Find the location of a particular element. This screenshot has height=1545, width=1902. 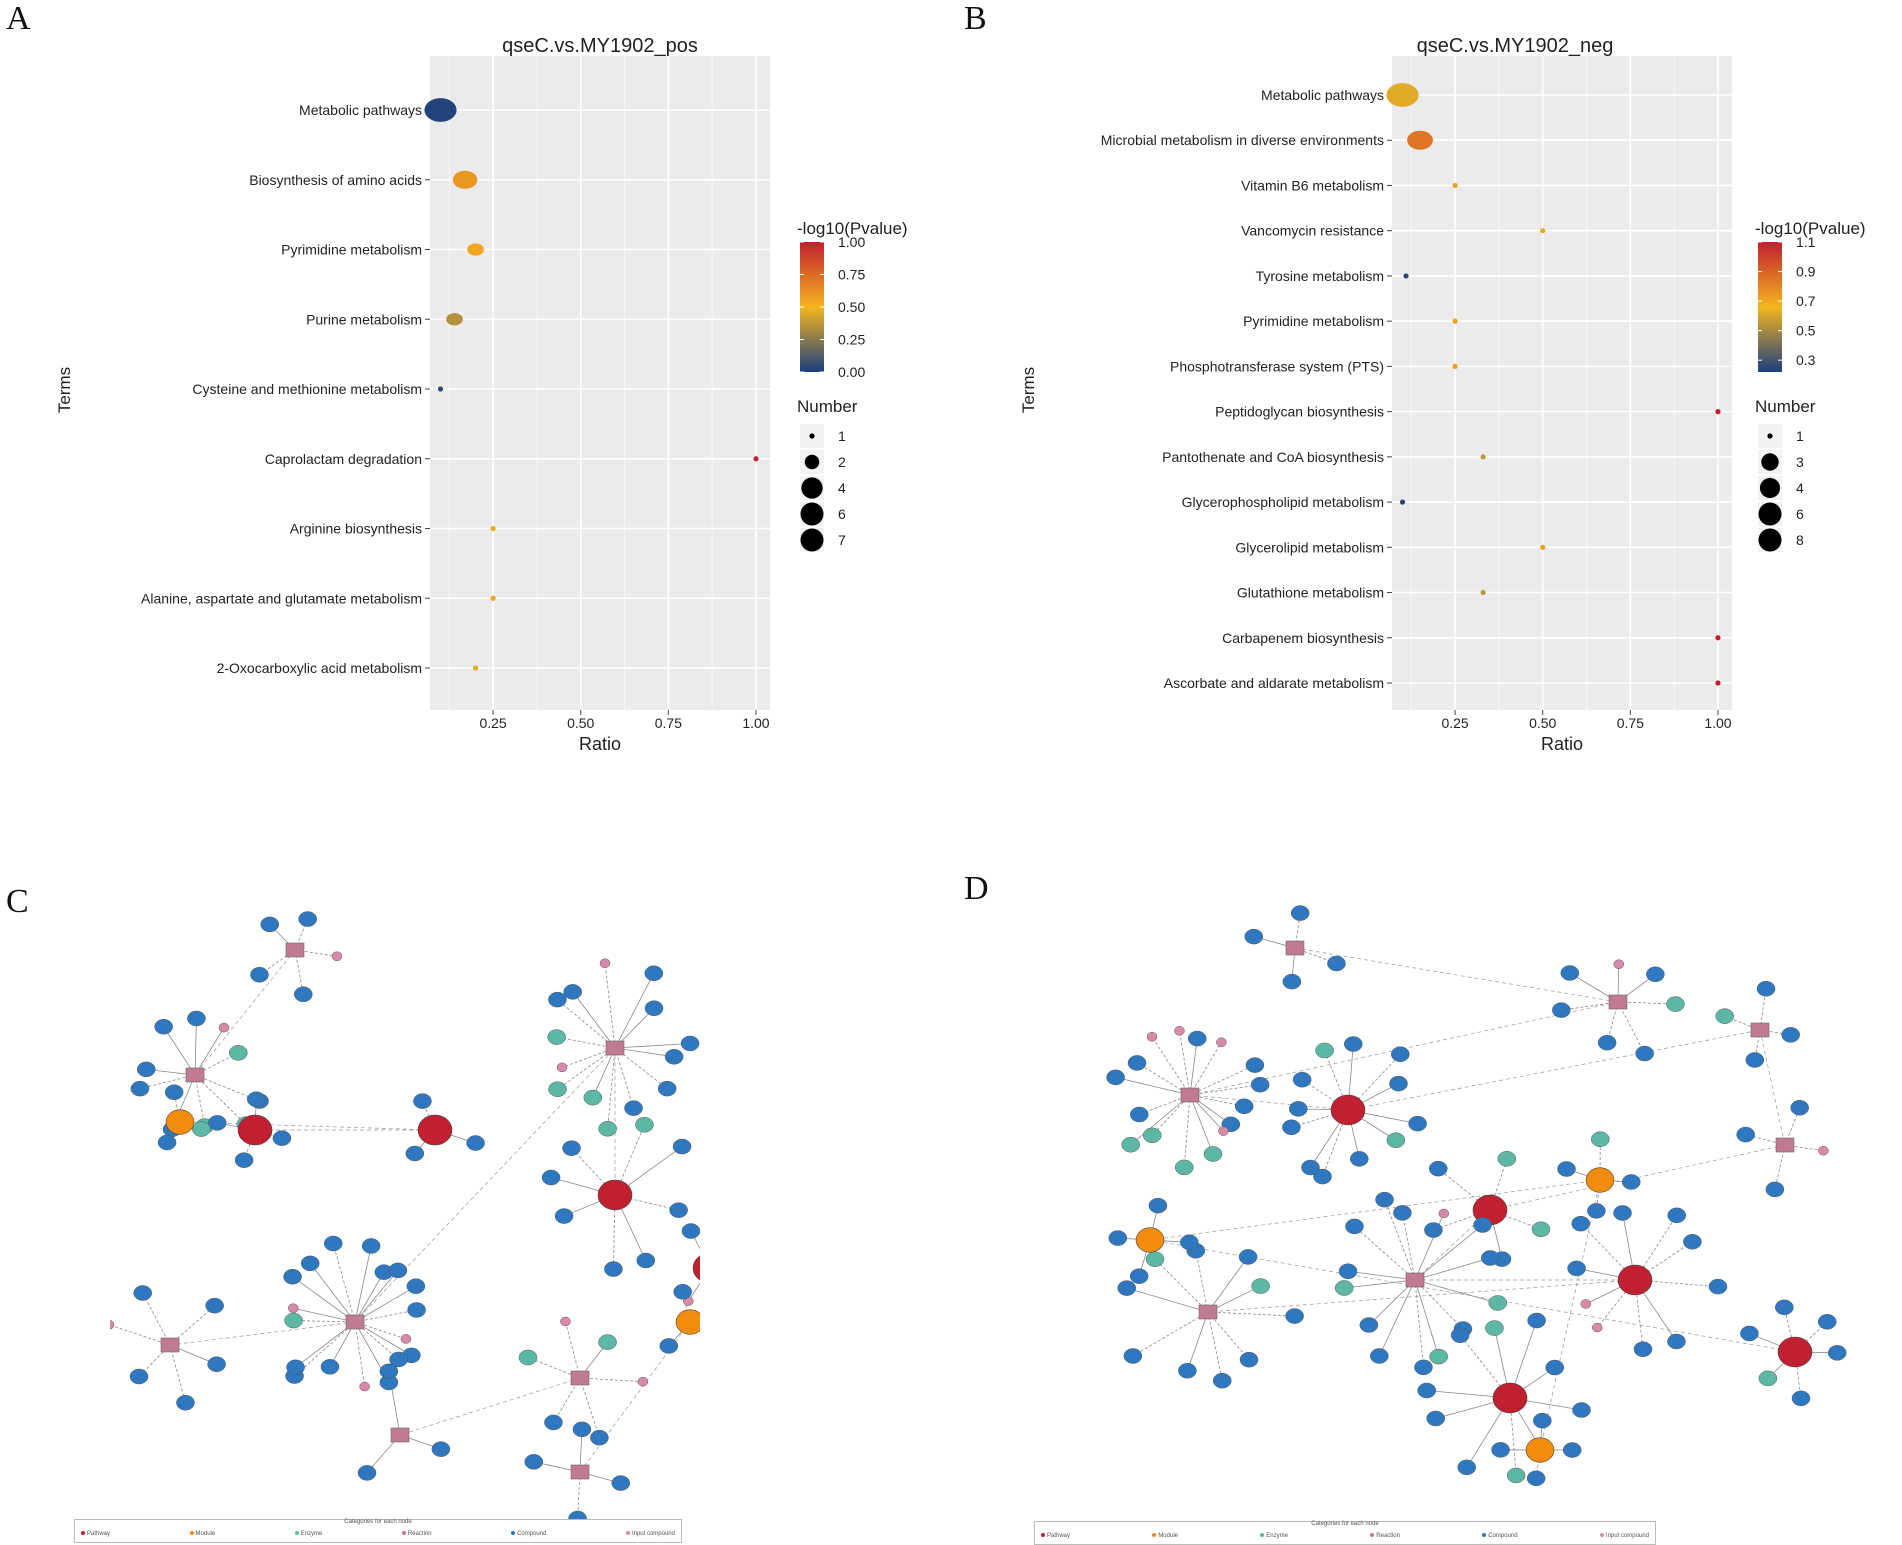

legend-item-compound: Compound is located at coordinates (528, 1534).